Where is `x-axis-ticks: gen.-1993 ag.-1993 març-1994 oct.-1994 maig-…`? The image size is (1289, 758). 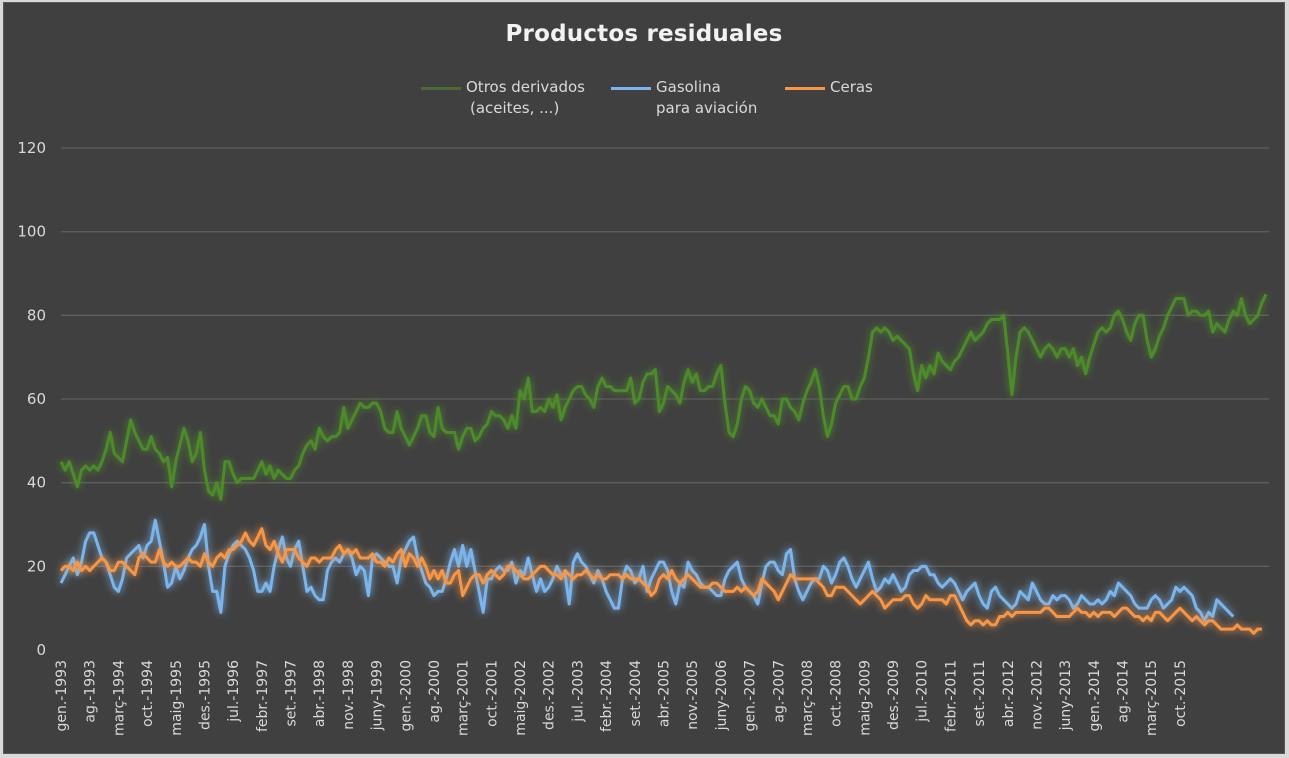 x-axis-ticks: gen.-1993 ag.-1993 març-1994 oct.-1994 maig-… is located at coordinates (621, 698).